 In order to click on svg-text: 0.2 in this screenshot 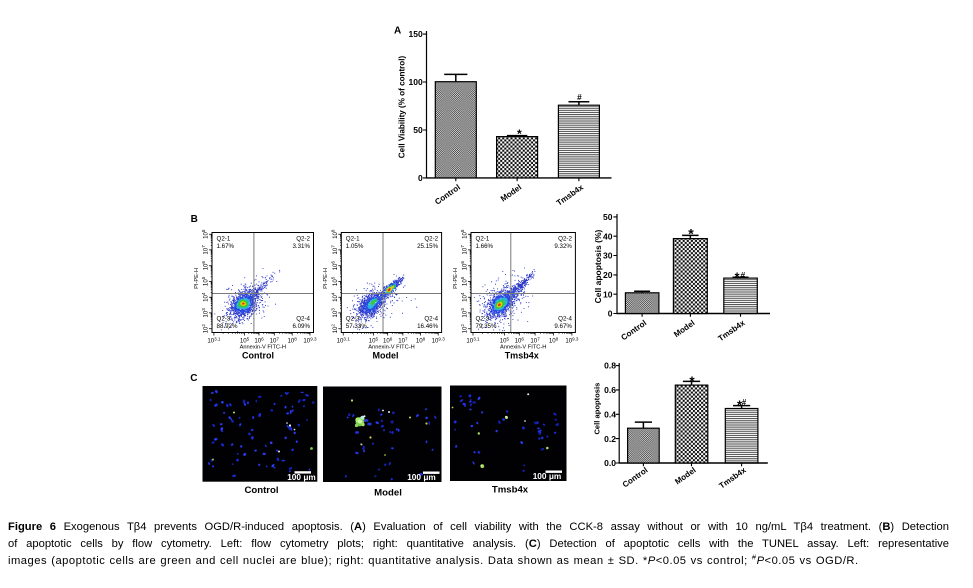, I will do `click(610, 439)`.